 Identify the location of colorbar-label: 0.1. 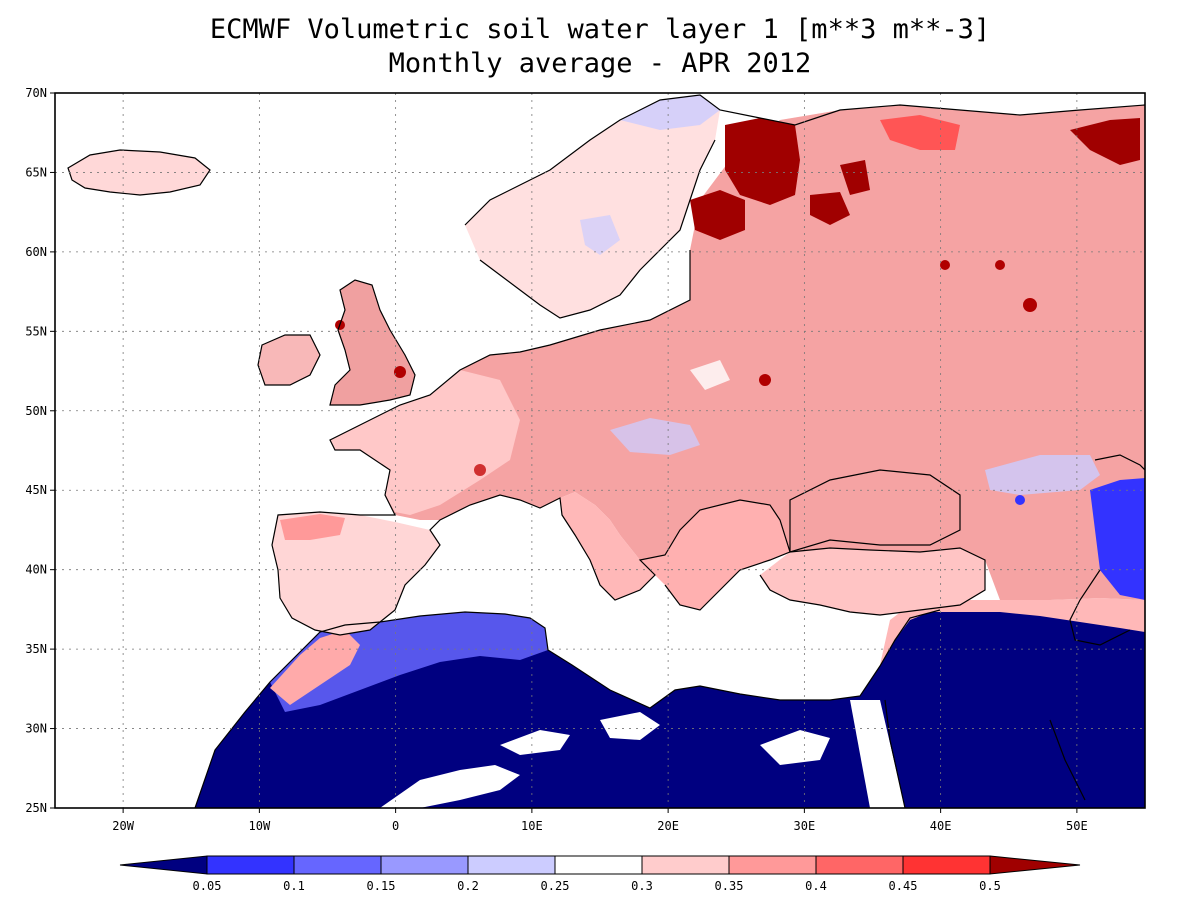
(294, 886).